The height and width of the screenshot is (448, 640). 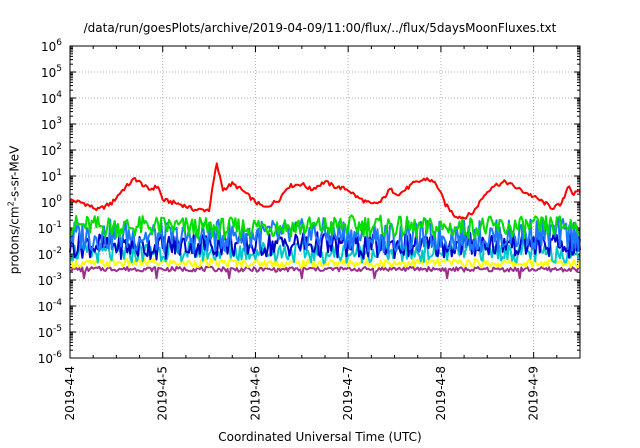 What do you see at coordinates (70, 393) in the screenshot?
I see `x-tick-label: 2019-4-4` at bounding box center [70, 393].